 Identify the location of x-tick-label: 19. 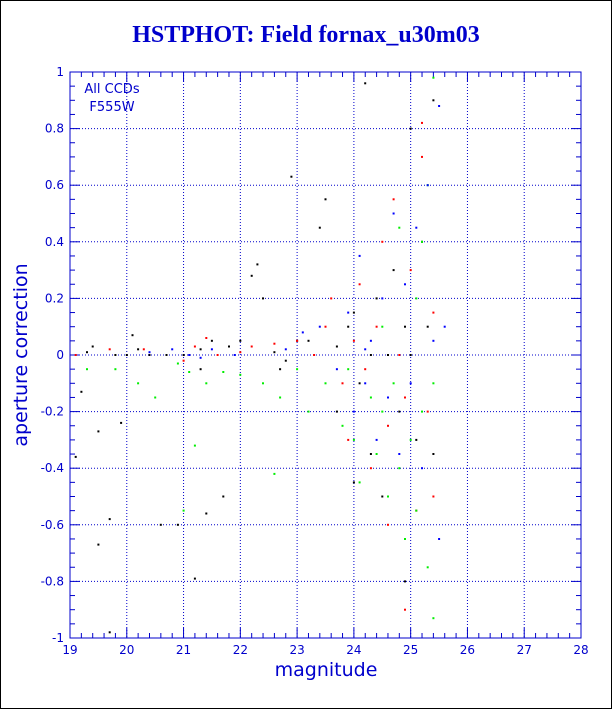
(69, 650).